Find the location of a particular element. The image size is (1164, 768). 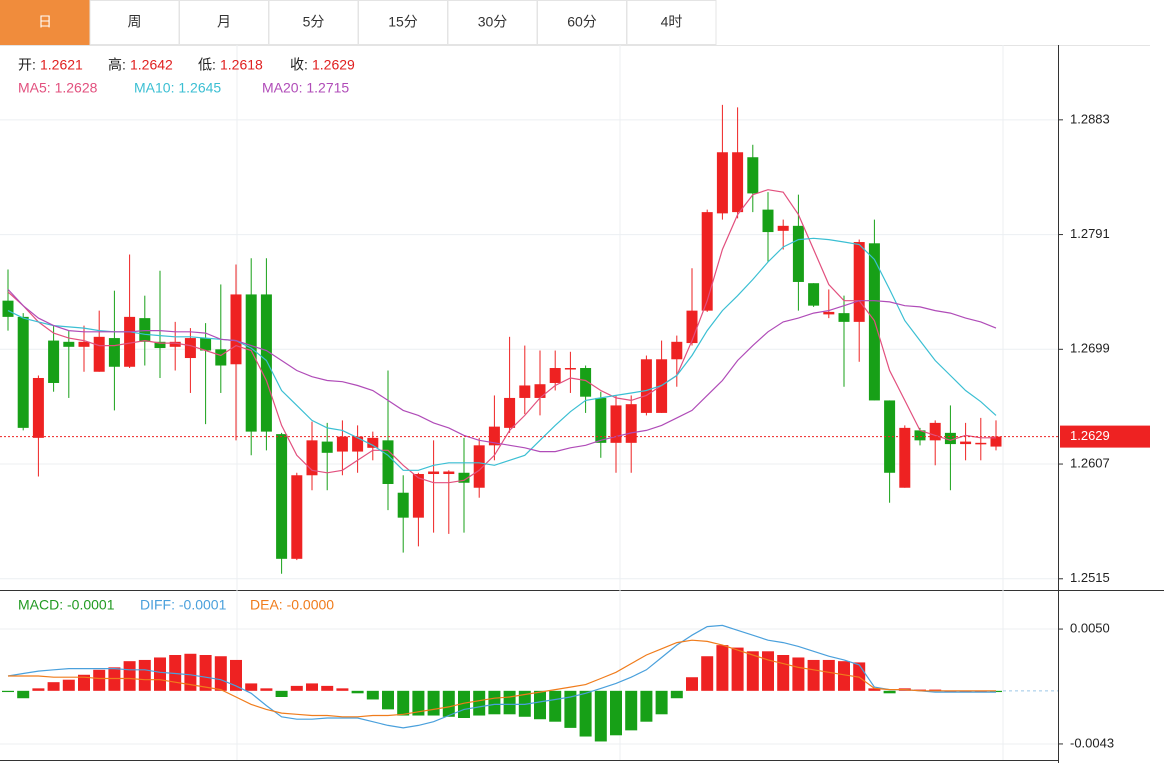

legend-entry: MA10: 1.2645 is located at coordinates (177, 88).